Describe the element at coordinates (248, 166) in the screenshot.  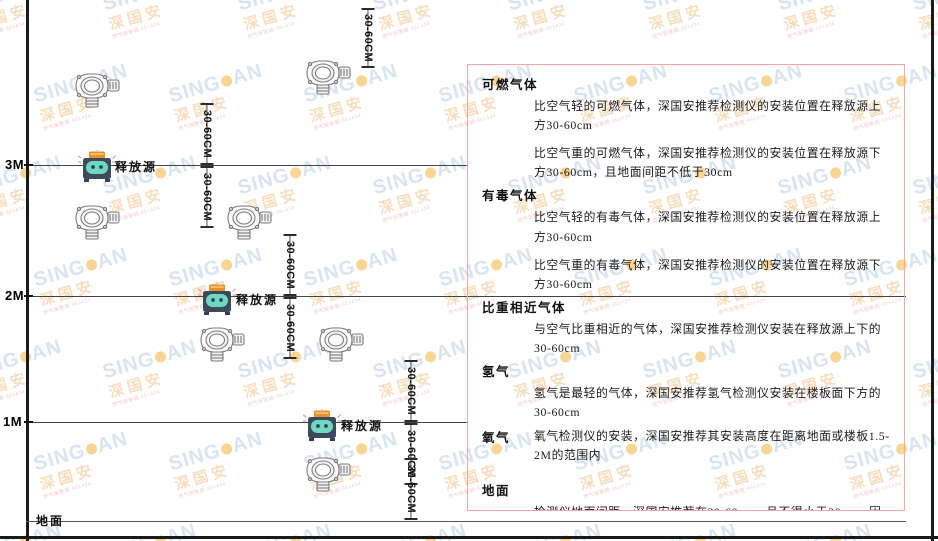
I see `level-line-3m` at that location.